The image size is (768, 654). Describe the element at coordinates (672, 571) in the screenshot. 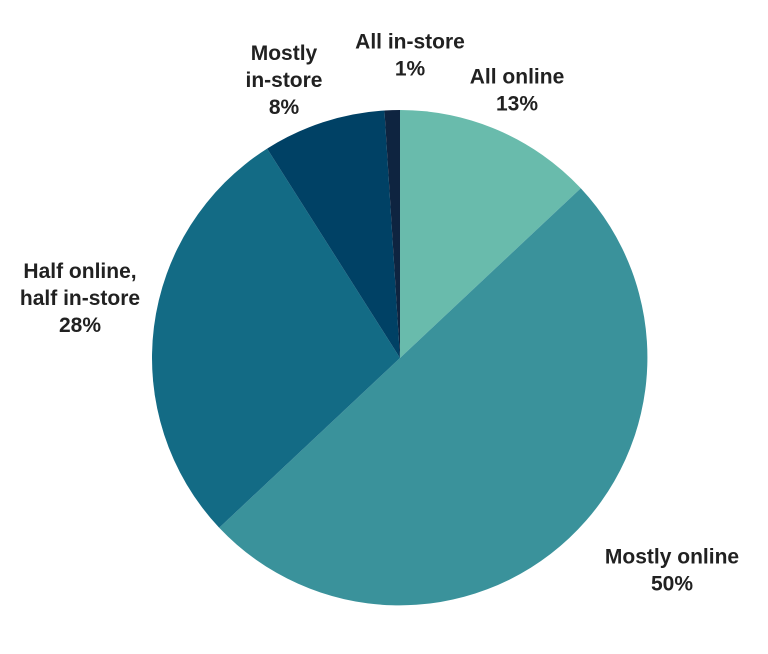

I see `slice-label-mostly-online: Mostly online 50%` at that location.